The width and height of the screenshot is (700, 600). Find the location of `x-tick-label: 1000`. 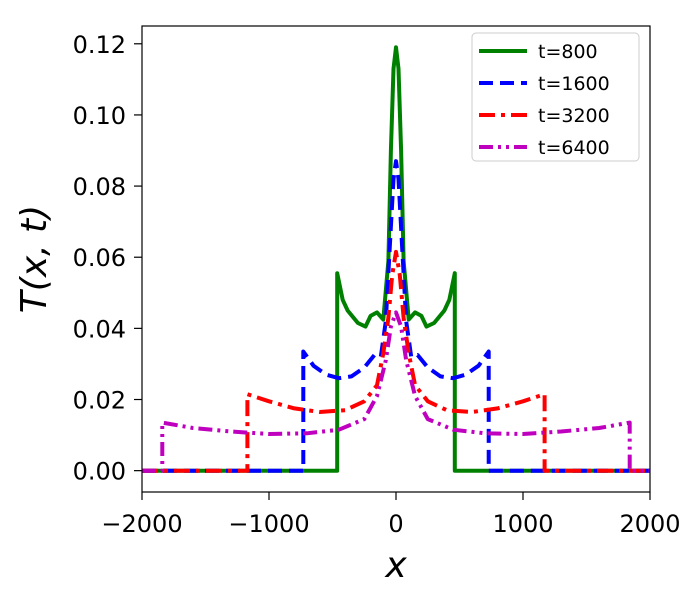

x-tick-label: 1000 is located at coordinates (522, 524).